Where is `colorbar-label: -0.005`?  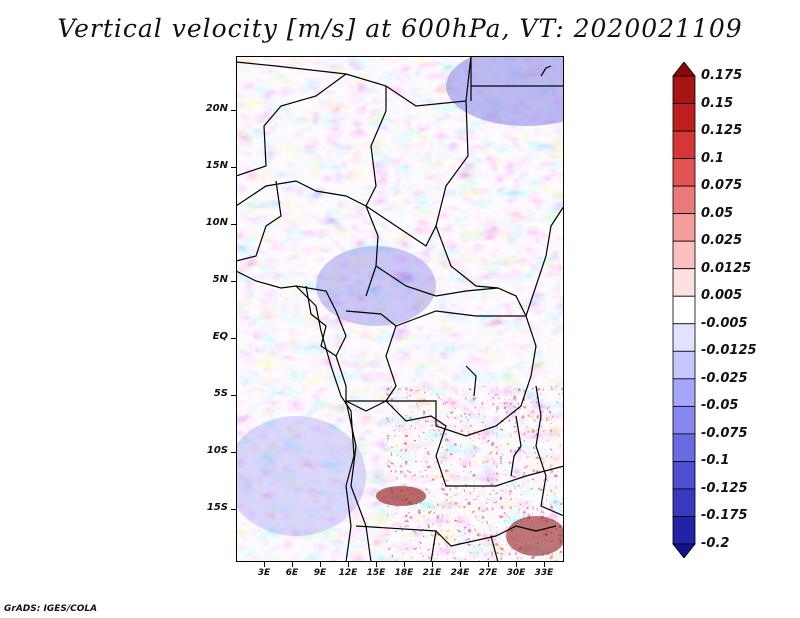
colorbar-label: -0.005 is located at coordinates (724, 323).